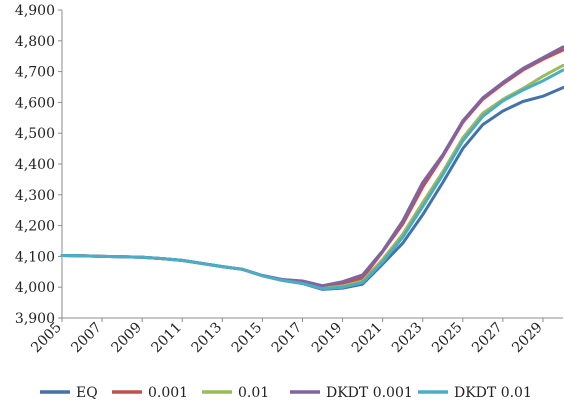 This screenshot has width=564, height=404. I want to click on y-tick-label: 4,100, so click(35, 257).